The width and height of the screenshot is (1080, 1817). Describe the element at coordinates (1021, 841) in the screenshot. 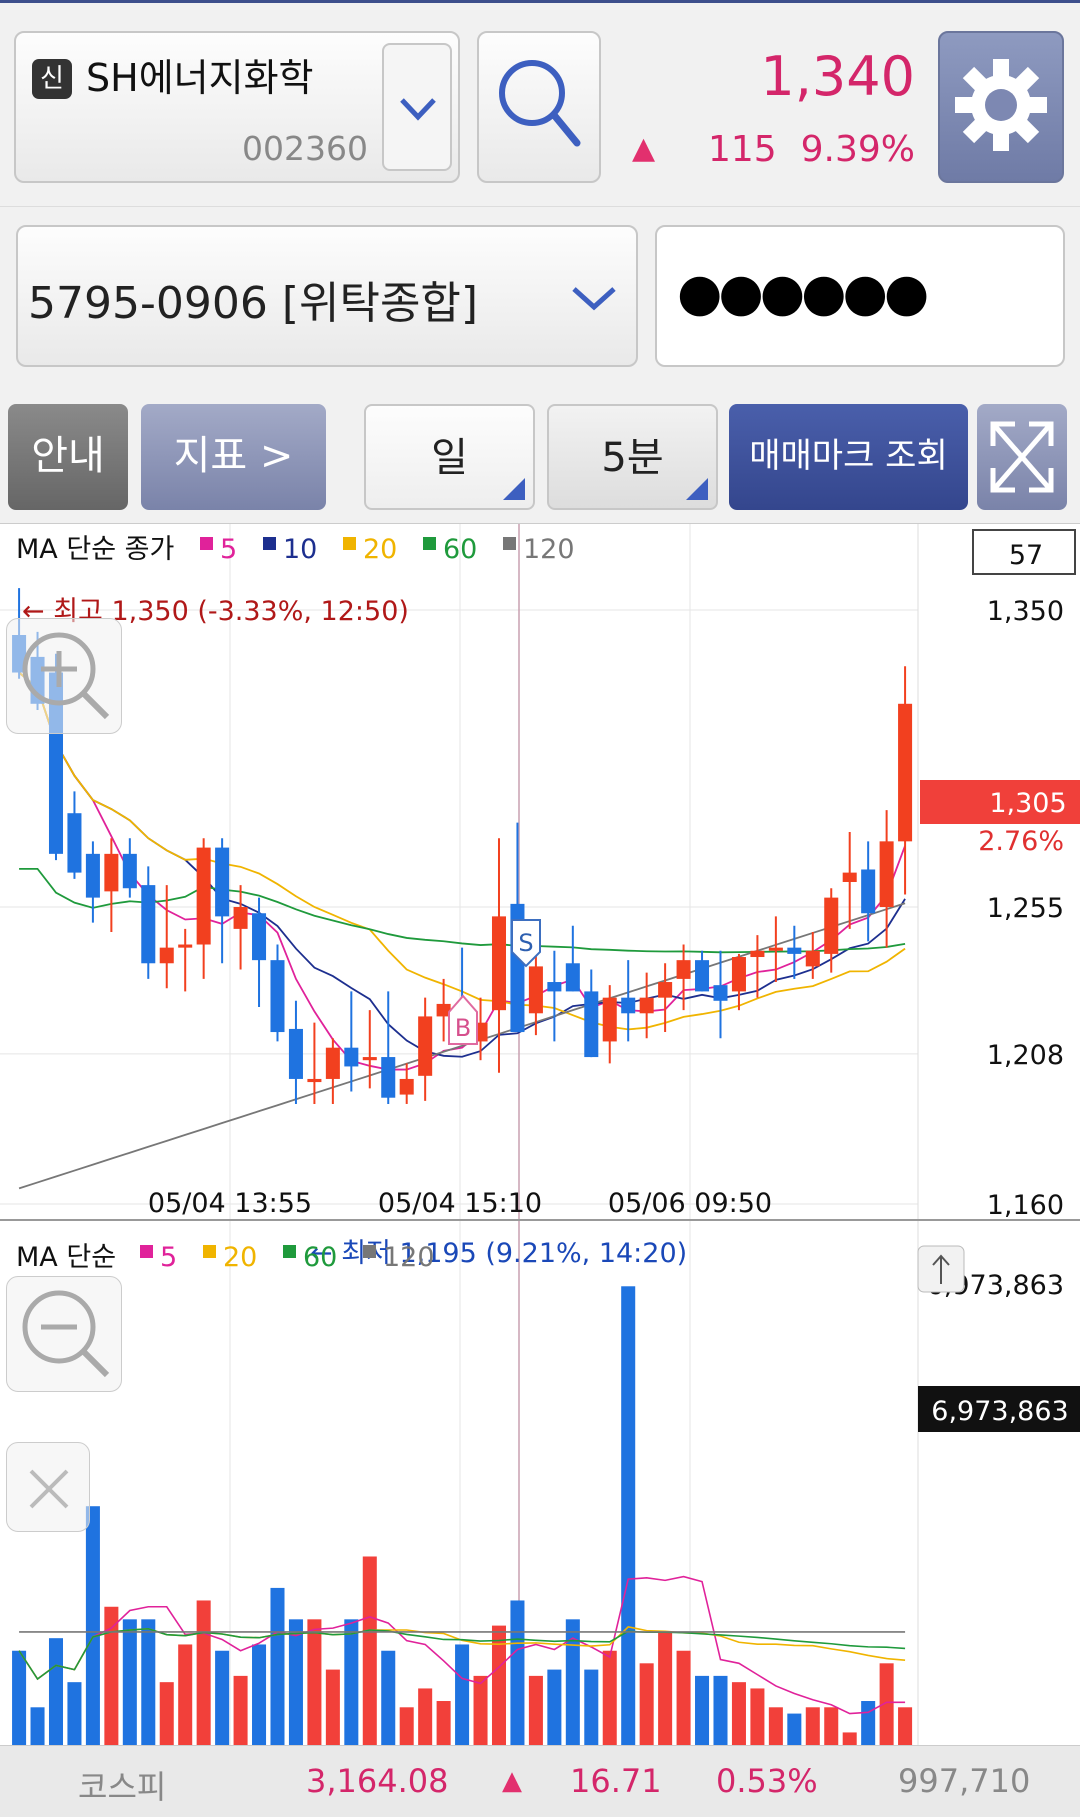

I see `current-pct: 2.76%` at that location.